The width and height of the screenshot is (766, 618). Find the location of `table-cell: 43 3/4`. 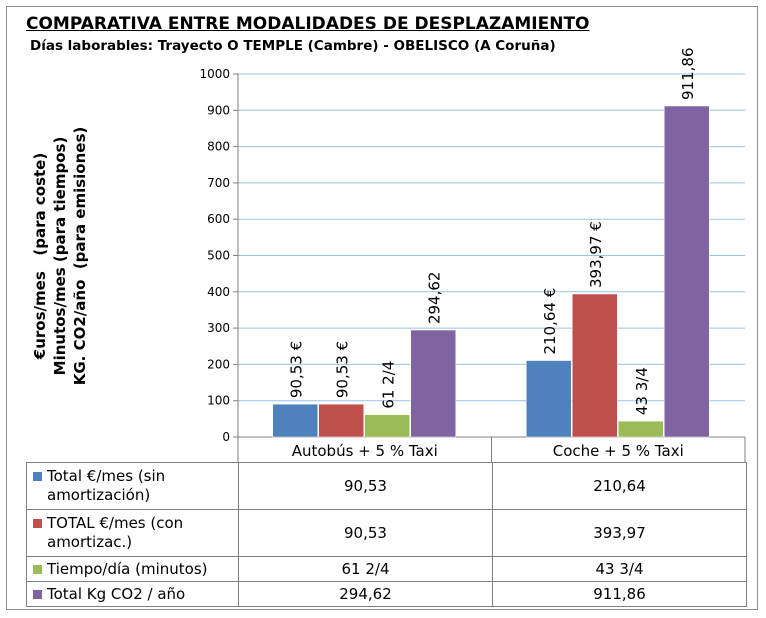

table-cell: 43 3/4 is located at coordinates (619, 569).